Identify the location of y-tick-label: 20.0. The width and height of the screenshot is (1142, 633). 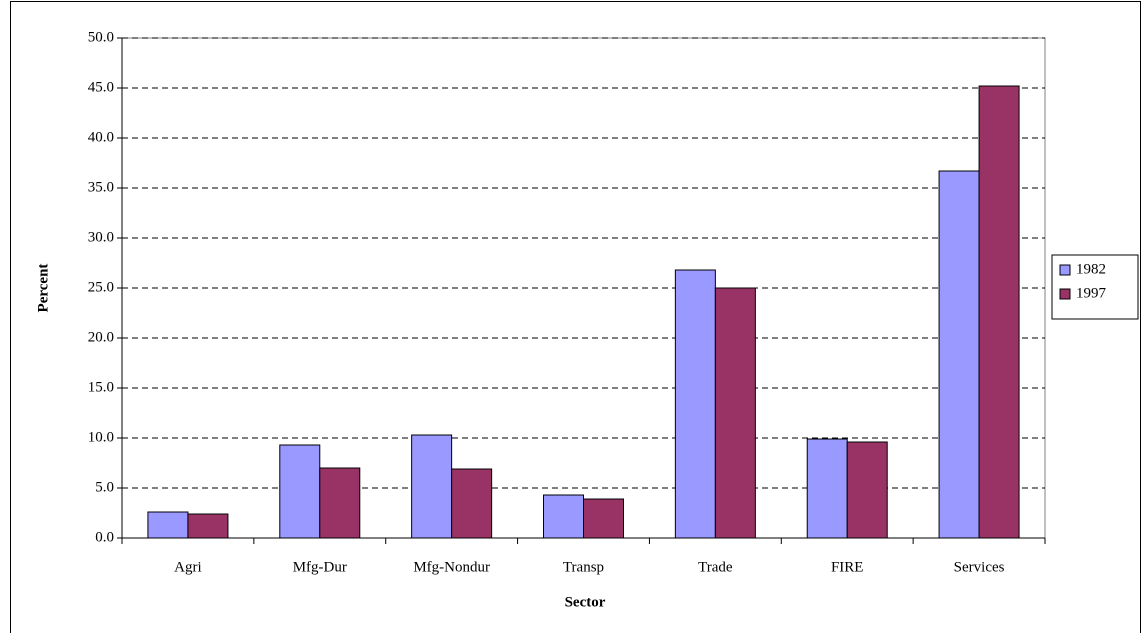
(101, 337).